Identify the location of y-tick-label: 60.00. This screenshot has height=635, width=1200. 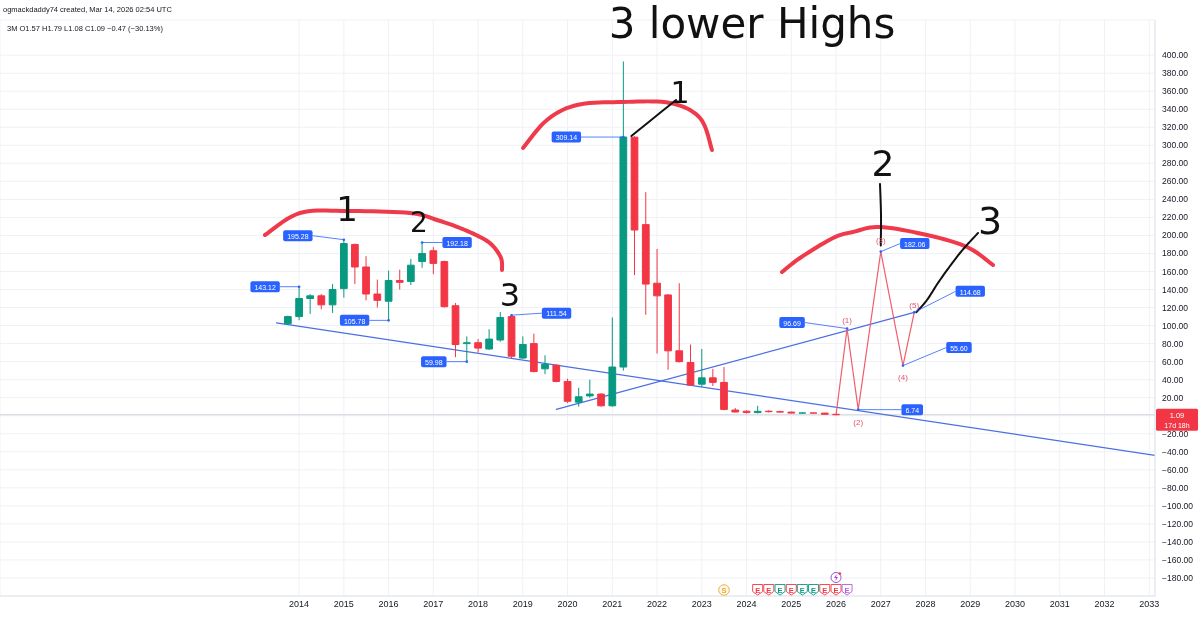
(1173, 361).